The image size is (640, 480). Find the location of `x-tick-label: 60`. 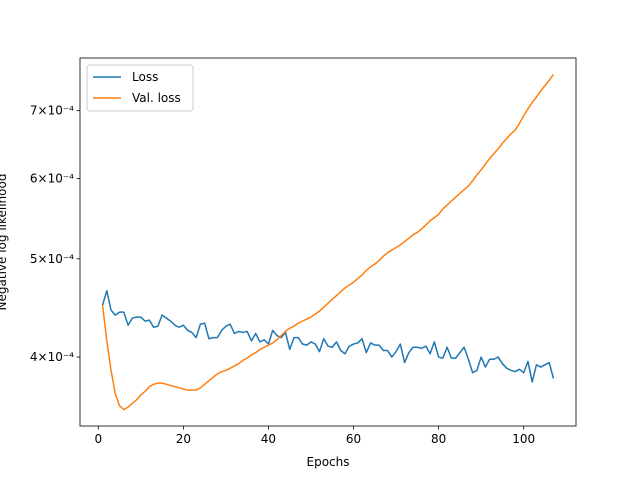

x-tick-label: 60 is located at coordinates (353, 439).